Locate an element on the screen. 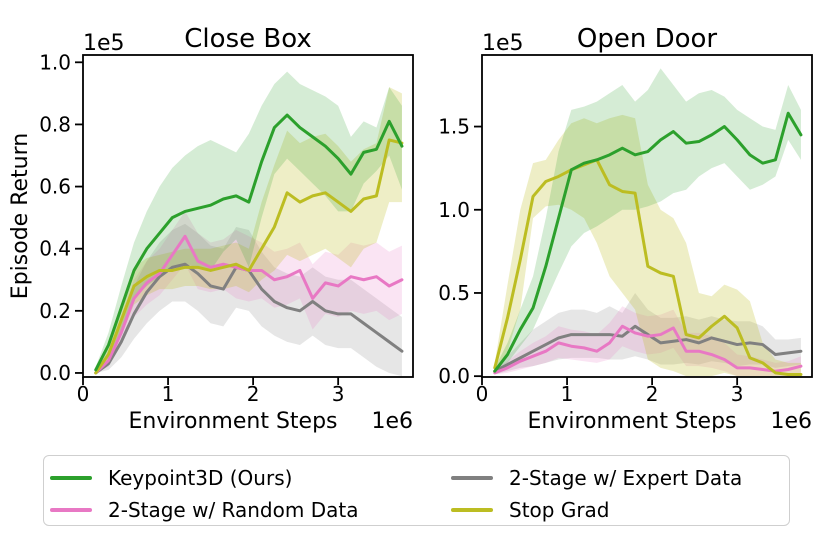  legend-item-keypoint3d: Keypoint3D (Ours) is located at coordinates (204, 478).